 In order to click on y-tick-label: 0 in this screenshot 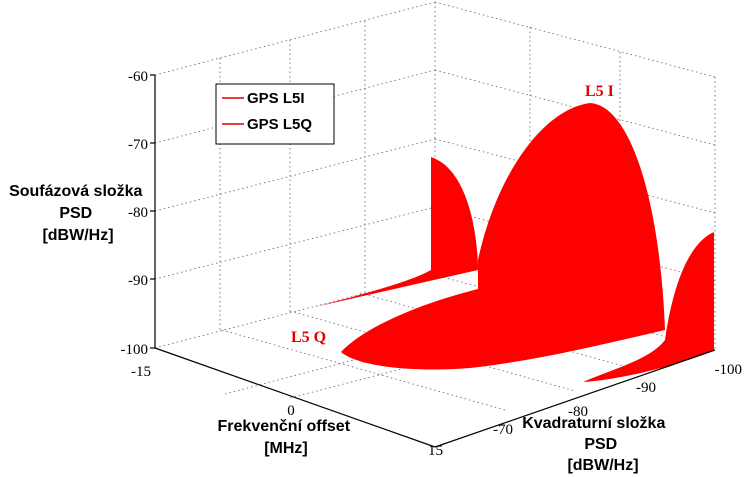, I will do `click(291, 411)`.